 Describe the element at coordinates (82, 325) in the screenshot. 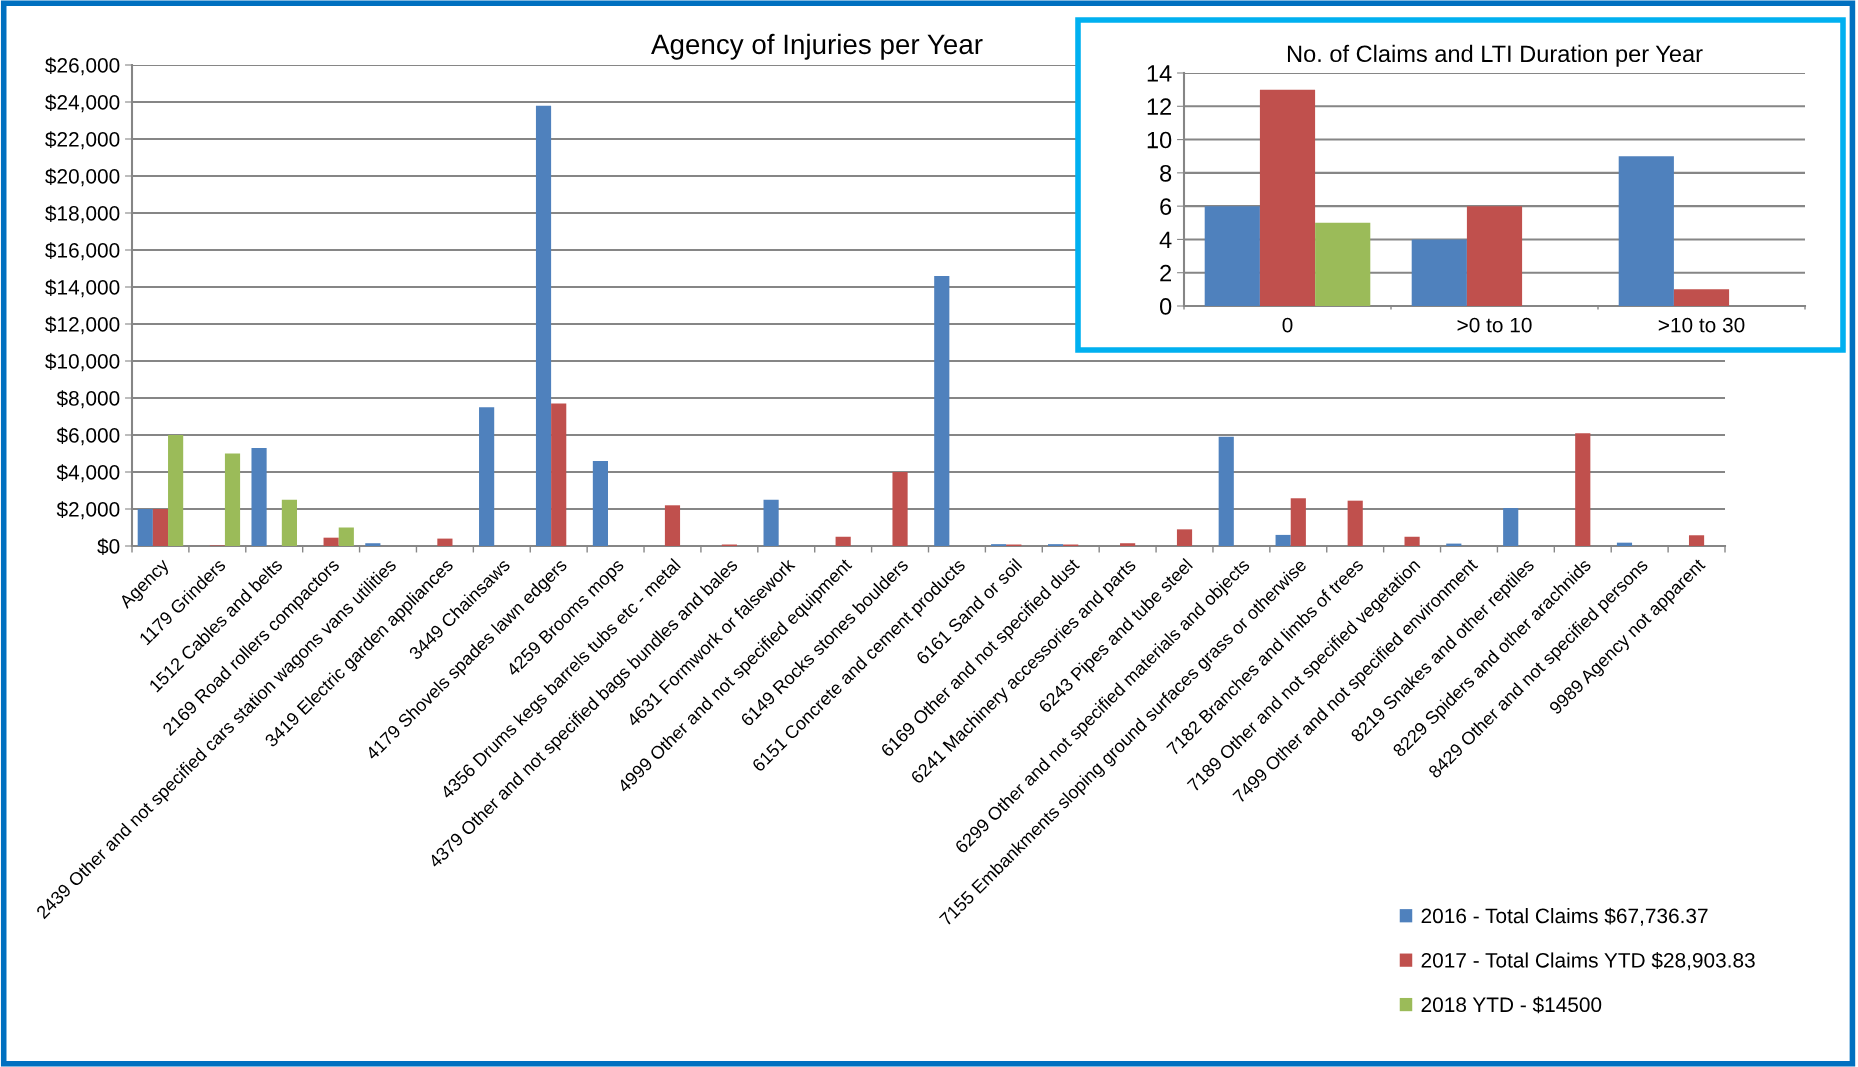

I see `y-tick-label: $12,000` at that location.